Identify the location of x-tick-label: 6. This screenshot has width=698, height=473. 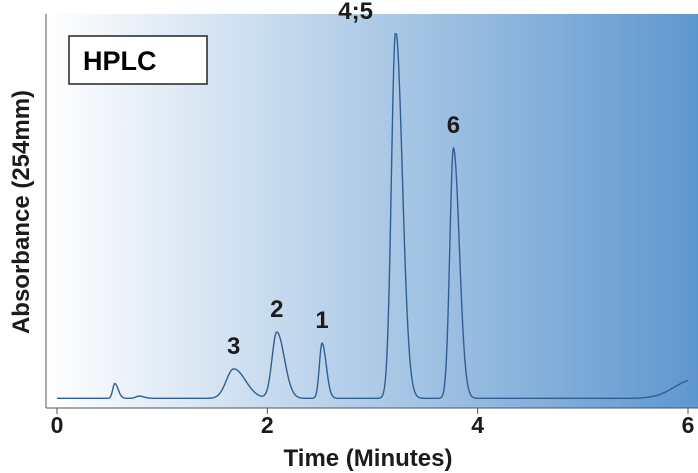
(688, 425).